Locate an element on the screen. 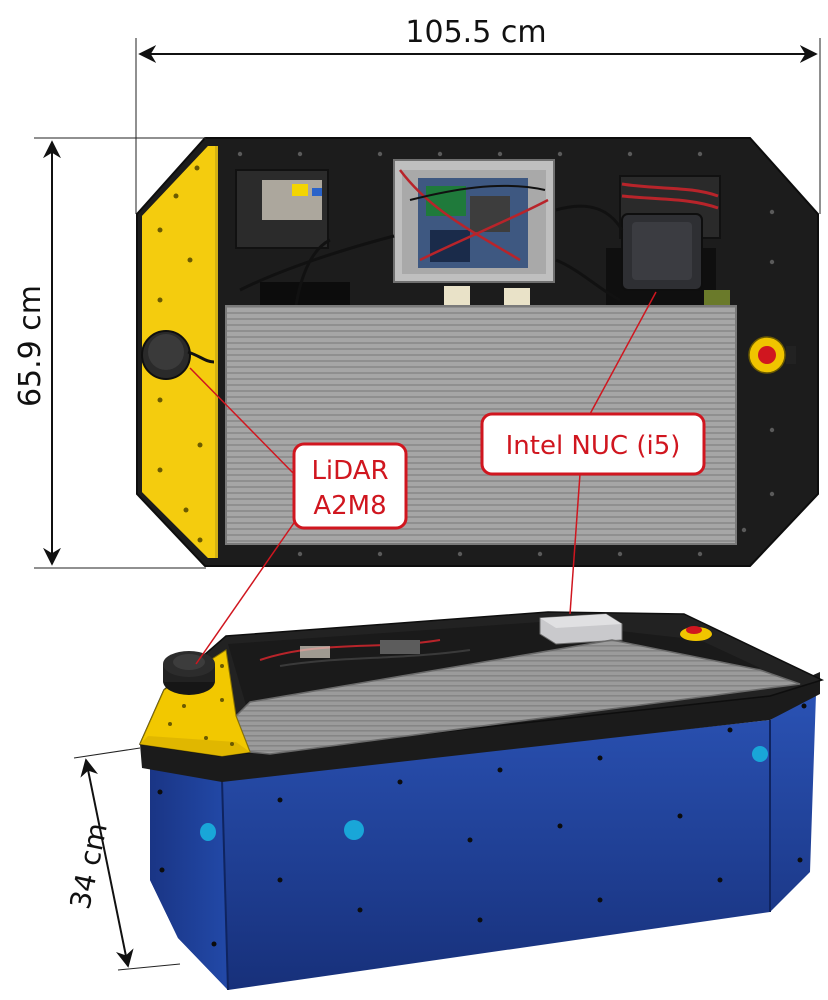 This screenshot has height=1000, width=828. height-dimension-label: 34 cm is located at coordinates (89, 866).